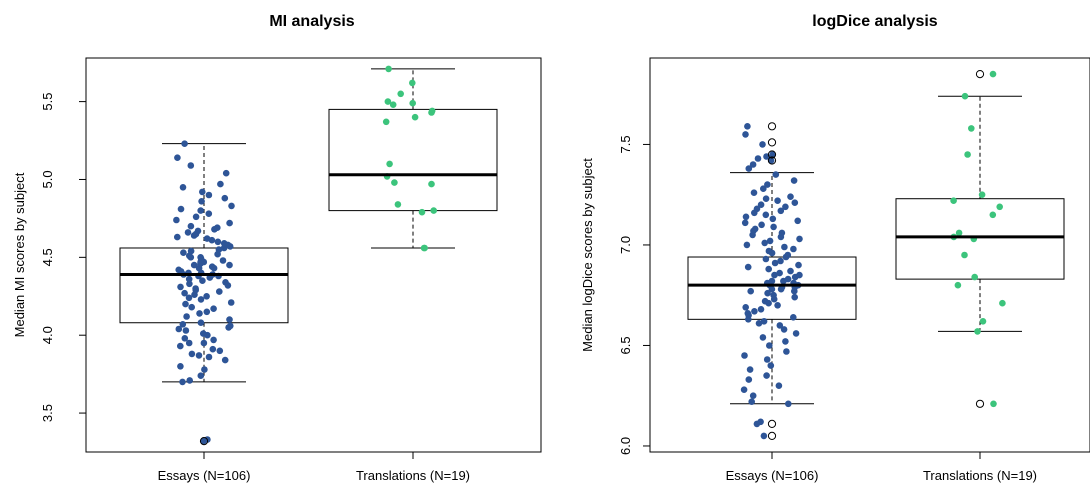 The image size is (1090, 490). What do you see at coordinates (874, 21) in the screenshot?
I see `chart-title: logDice analysis` at bounding box center [874, 21].